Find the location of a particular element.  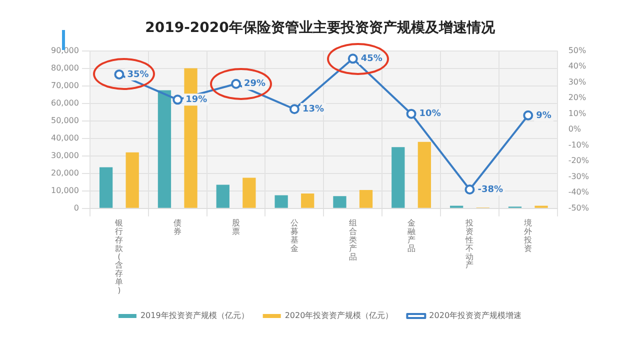

y2-tick-label: -30% is located at coordinates (579, 176).